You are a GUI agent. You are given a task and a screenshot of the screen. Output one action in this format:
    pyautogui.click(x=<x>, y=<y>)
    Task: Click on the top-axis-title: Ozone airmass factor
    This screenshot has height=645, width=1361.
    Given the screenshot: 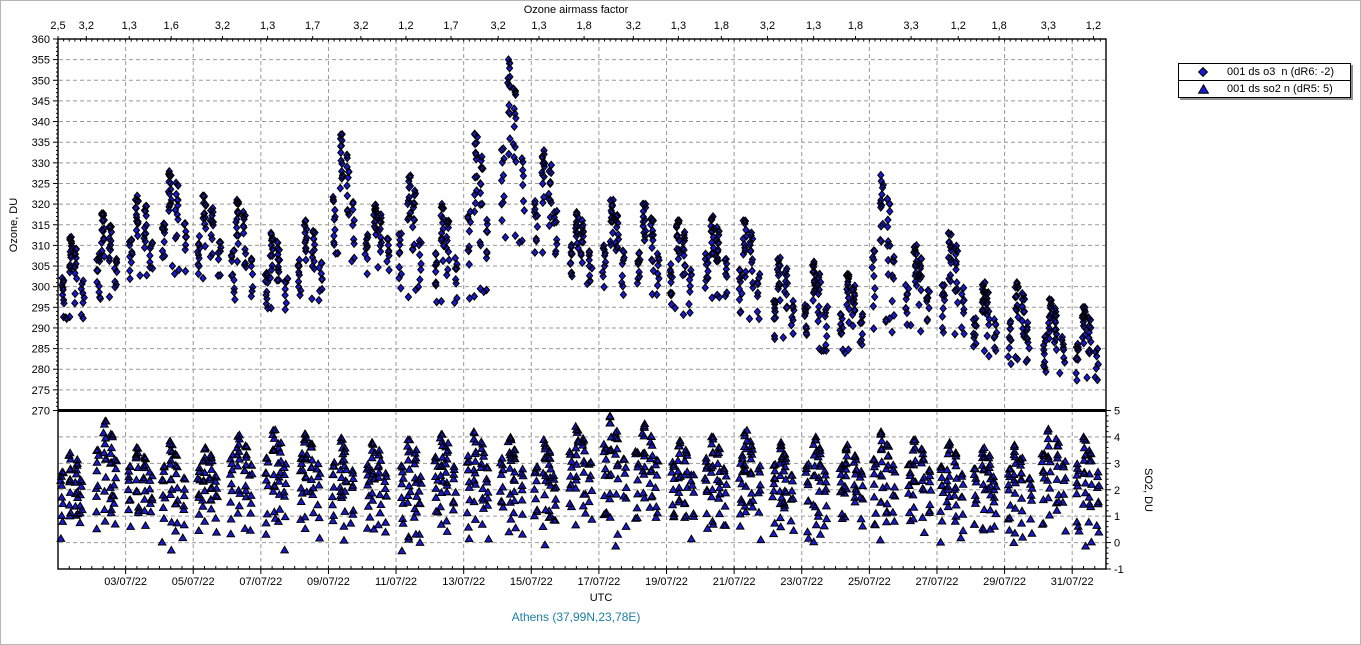 What is the action you would take?
    pyautogui.click(x=576, y=10)
    